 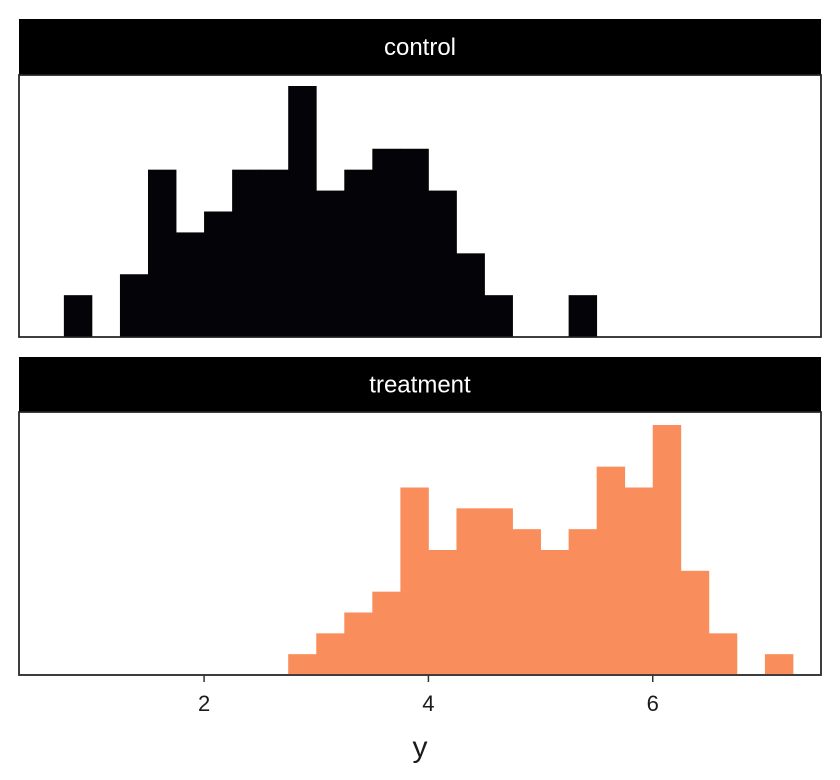 I want to click on x-axis-title: y, so click(x=420, y=747).